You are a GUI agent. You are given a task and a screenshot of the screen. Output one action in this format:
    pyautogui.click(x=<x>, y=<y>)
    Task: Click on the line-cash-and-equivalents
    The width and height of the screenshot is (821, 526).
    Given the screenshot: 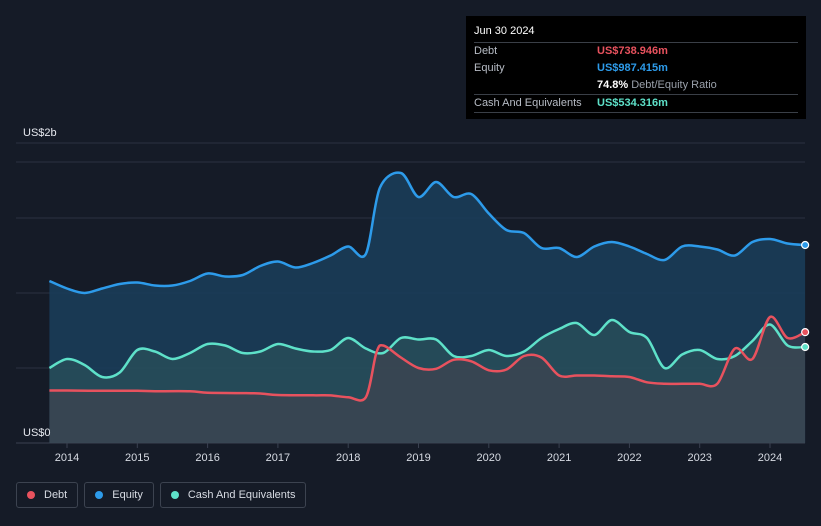 What is the action you would take?
    pyautogui.click(x=427, y=348)
    